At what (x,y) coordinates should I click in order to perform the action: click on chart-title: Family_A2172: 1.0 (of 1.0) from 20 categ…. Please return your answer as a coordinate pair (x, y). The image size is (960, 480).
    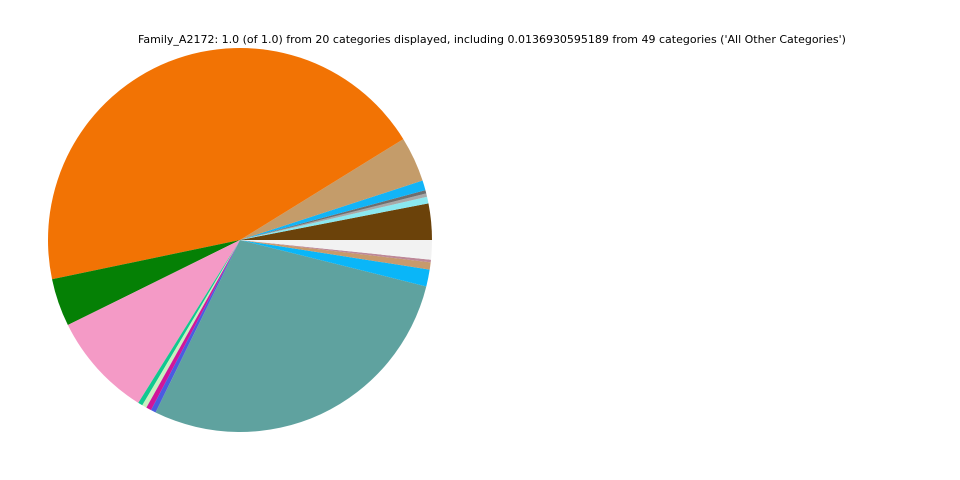
    Looking at the image, I should click on (492, 39).